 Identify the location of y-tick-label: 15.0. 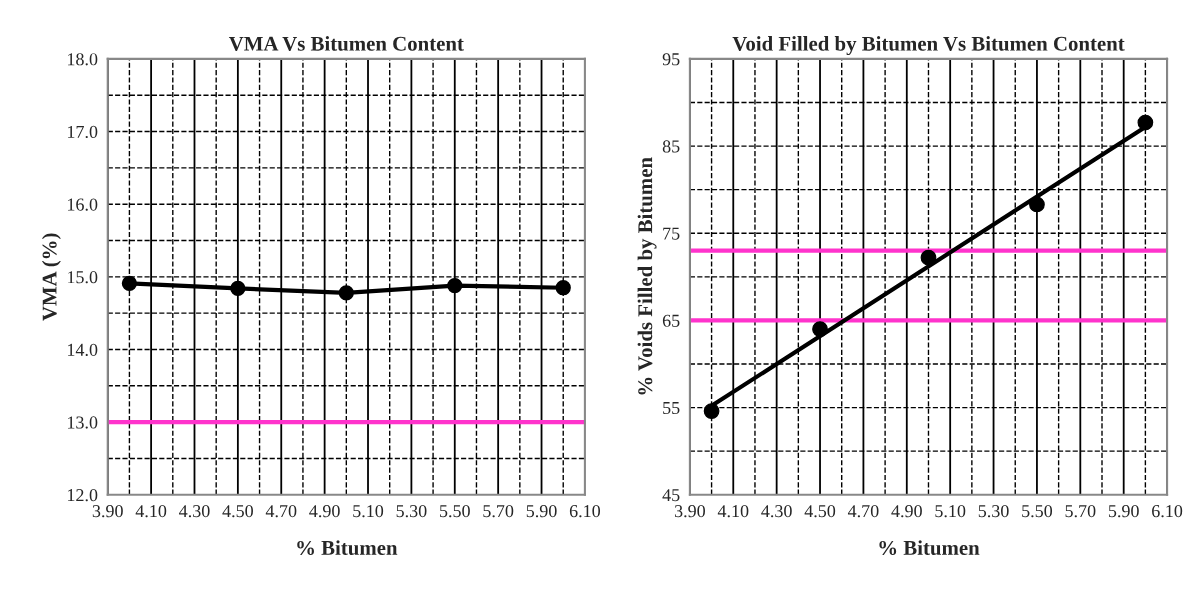
(83, 277).